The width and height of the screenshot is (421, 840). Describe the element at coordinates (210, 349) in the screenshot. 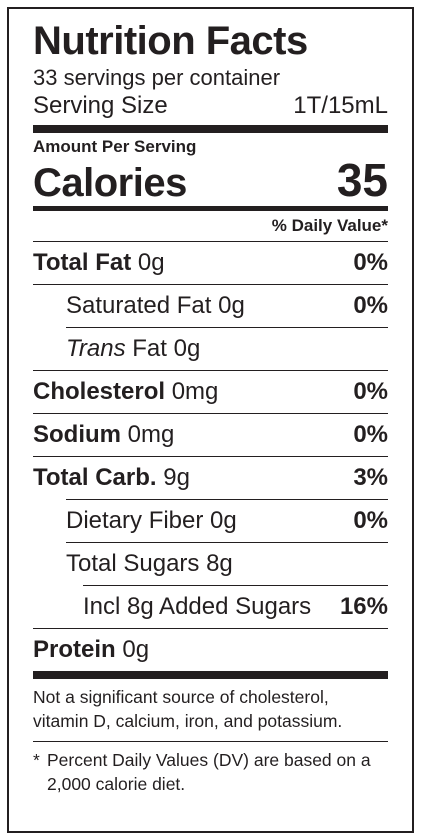

I see `nutrient-row-trans-fat: Trans Fat 0g` at that location.